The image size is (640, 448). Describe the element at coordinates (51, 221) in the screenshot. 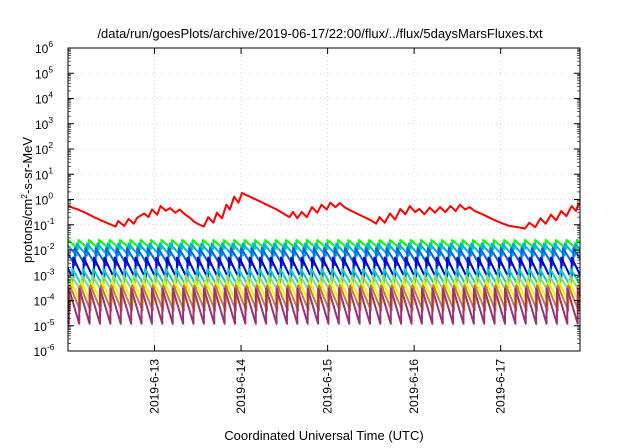

I see `y-tick-exponent: -1` at that location.